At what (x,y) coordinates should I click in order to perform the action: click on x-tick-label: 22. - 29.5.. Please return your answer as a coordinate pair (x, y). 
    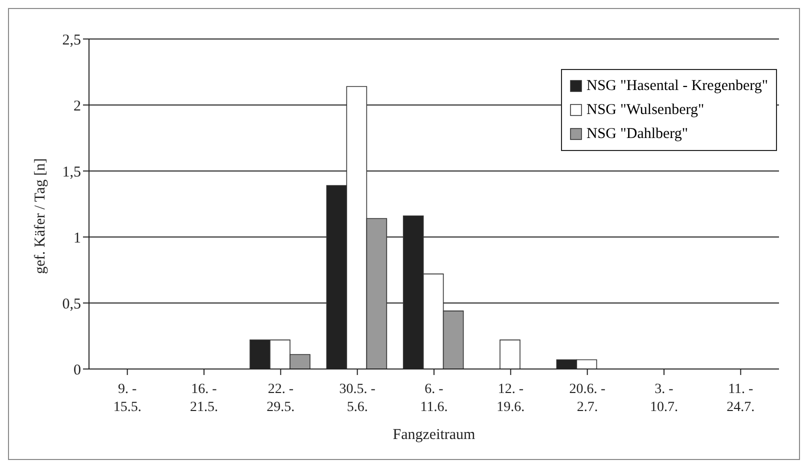
    Looking at the image, I should click on (280, 398).